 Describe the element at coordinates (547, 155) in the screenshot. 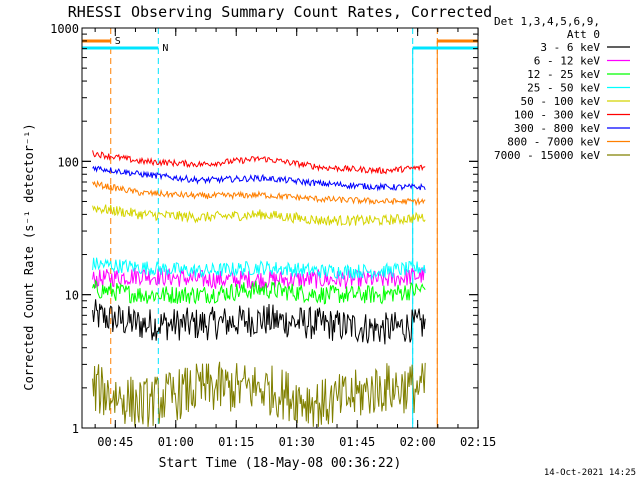

I see `legend-entry-label: 7000 - 15000 keV` at that location.